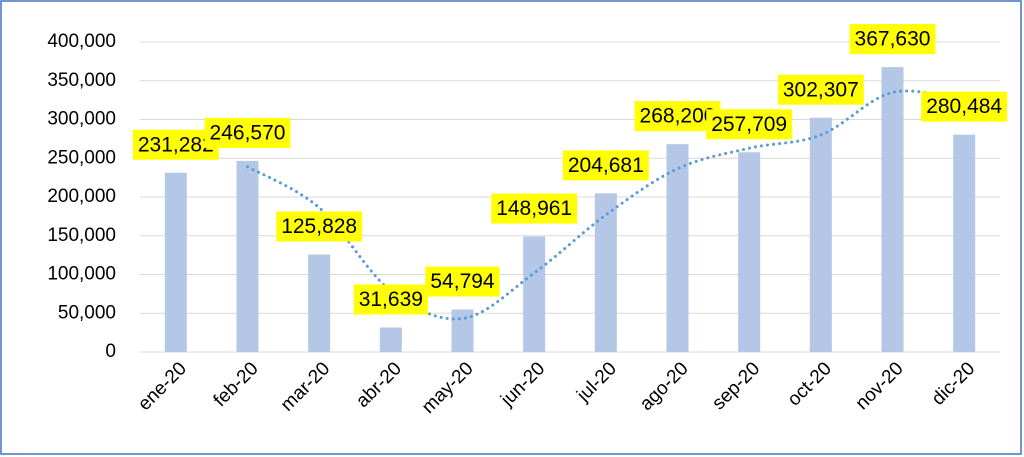  I want to click on data-label-text: 367,630, so click(893, 39).